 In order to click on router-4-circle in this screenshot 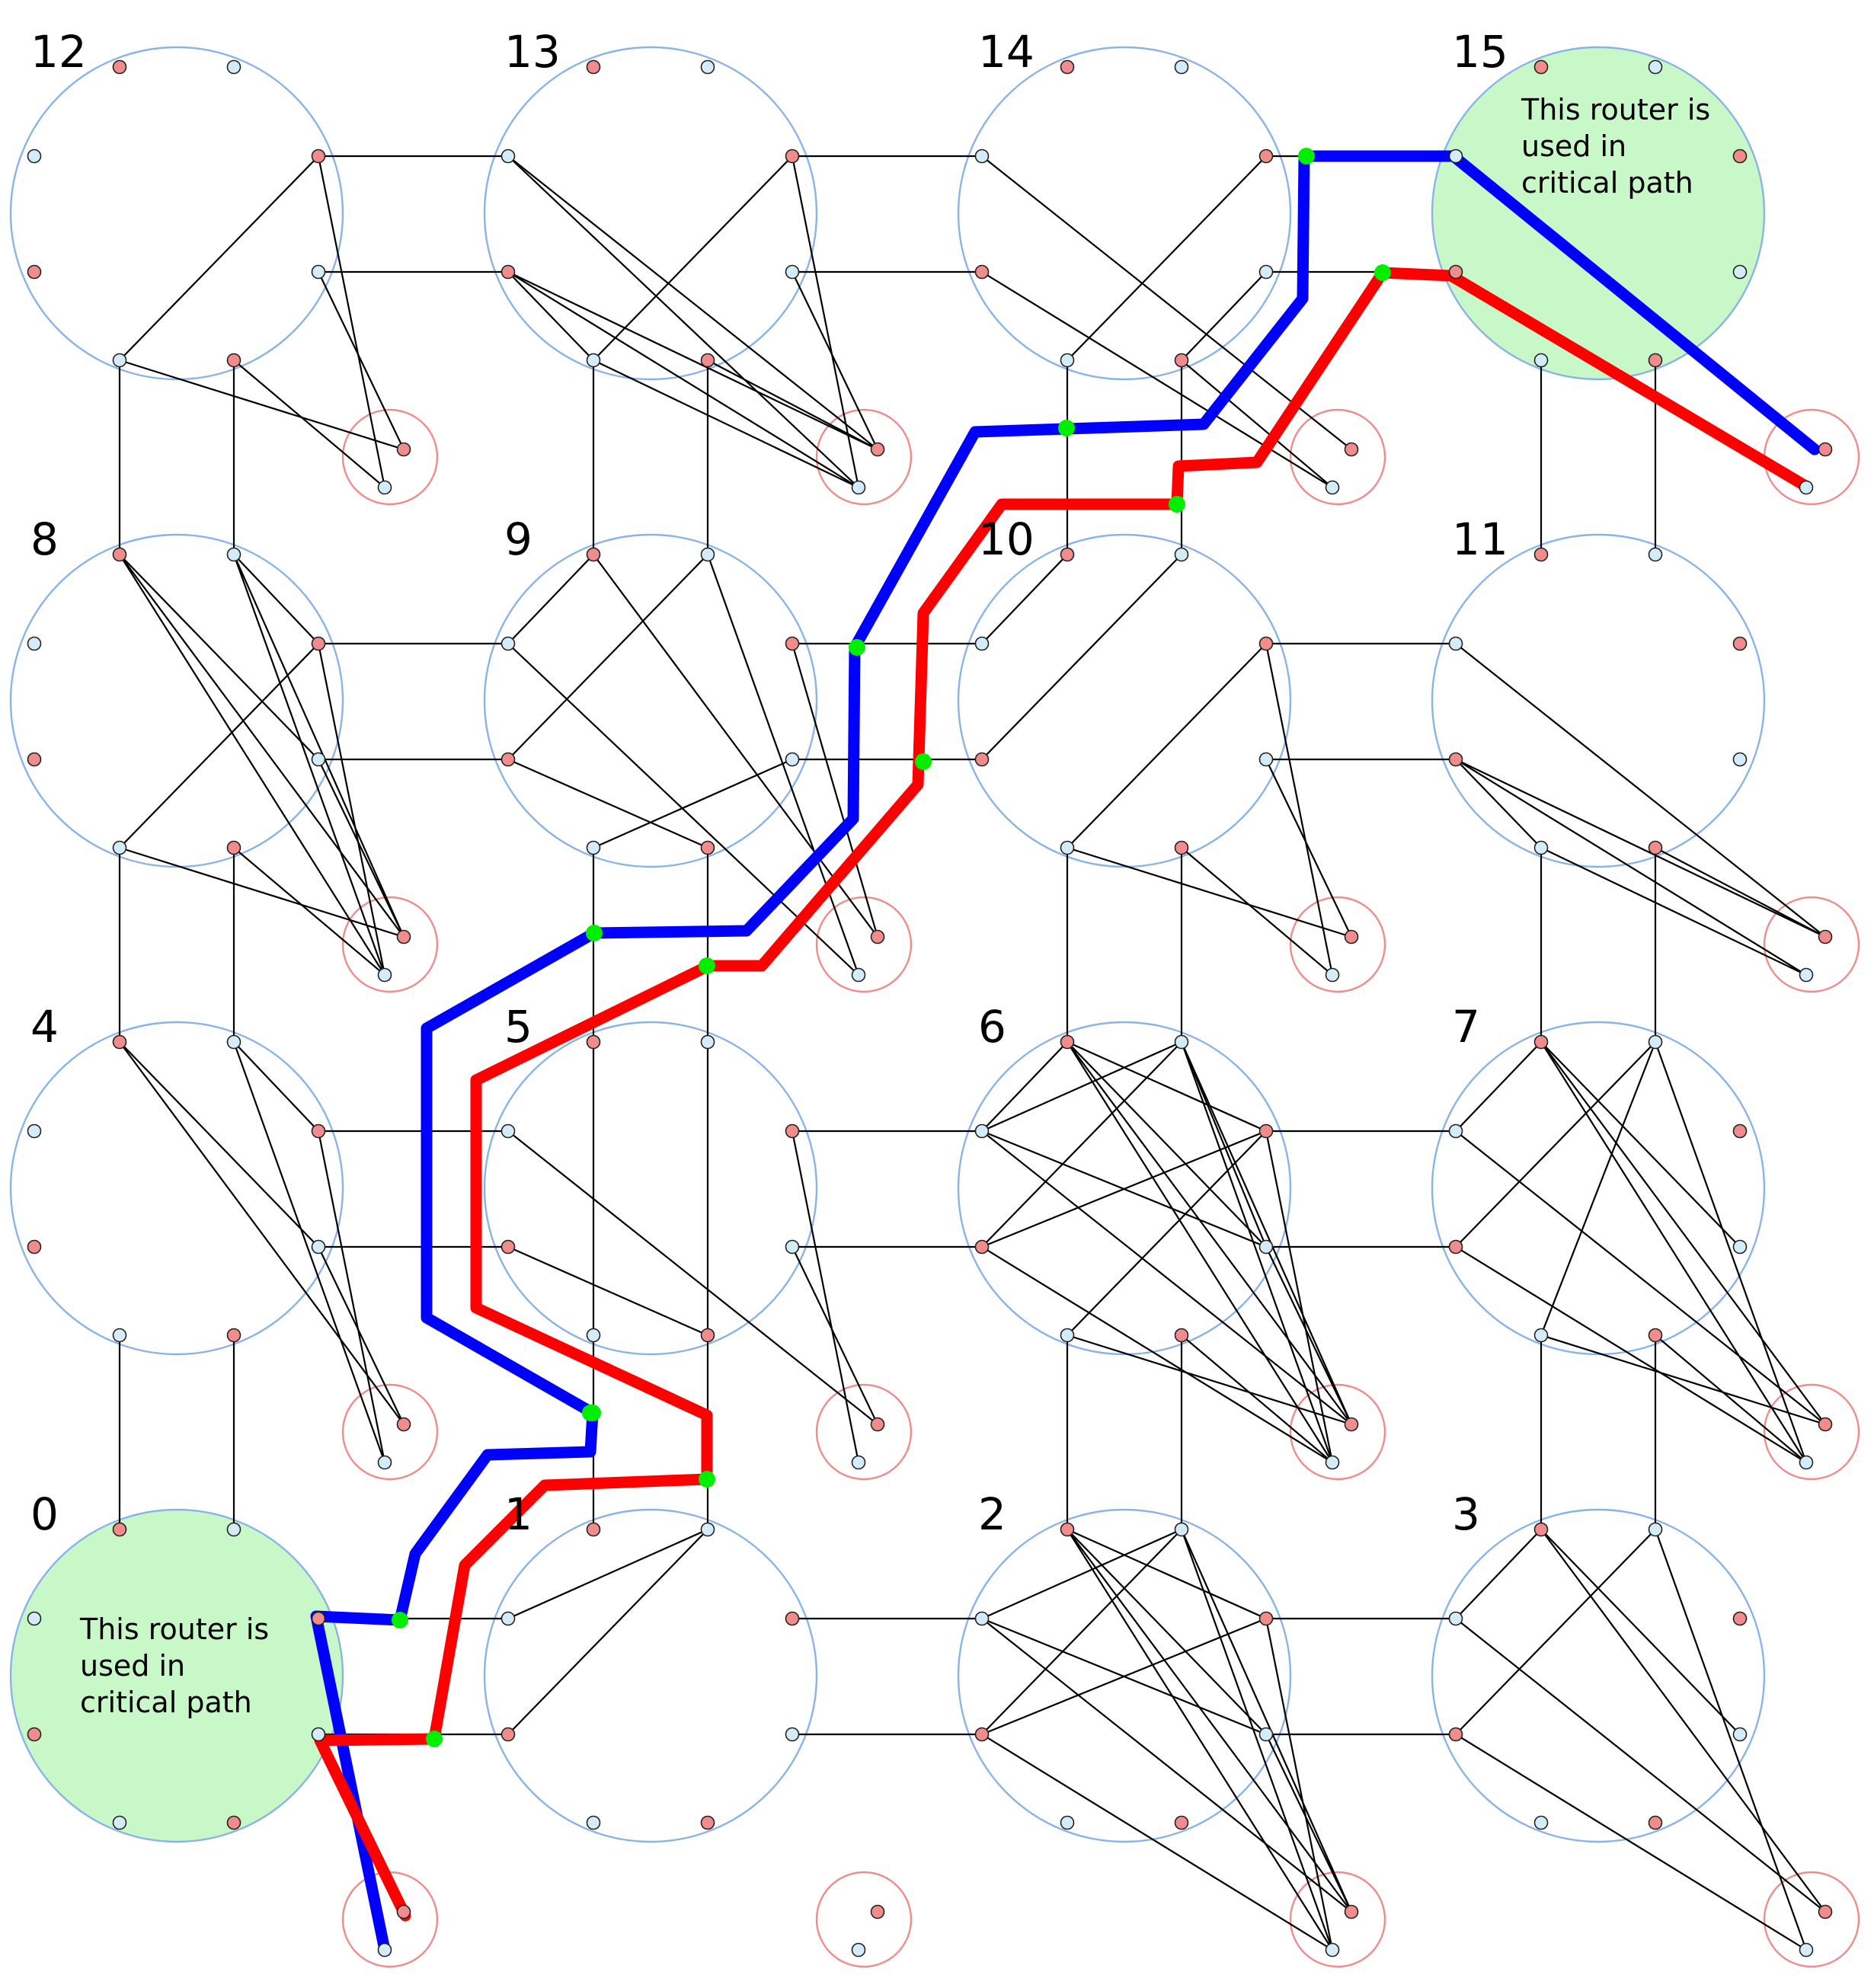, I will do `click(177, 1188)`.